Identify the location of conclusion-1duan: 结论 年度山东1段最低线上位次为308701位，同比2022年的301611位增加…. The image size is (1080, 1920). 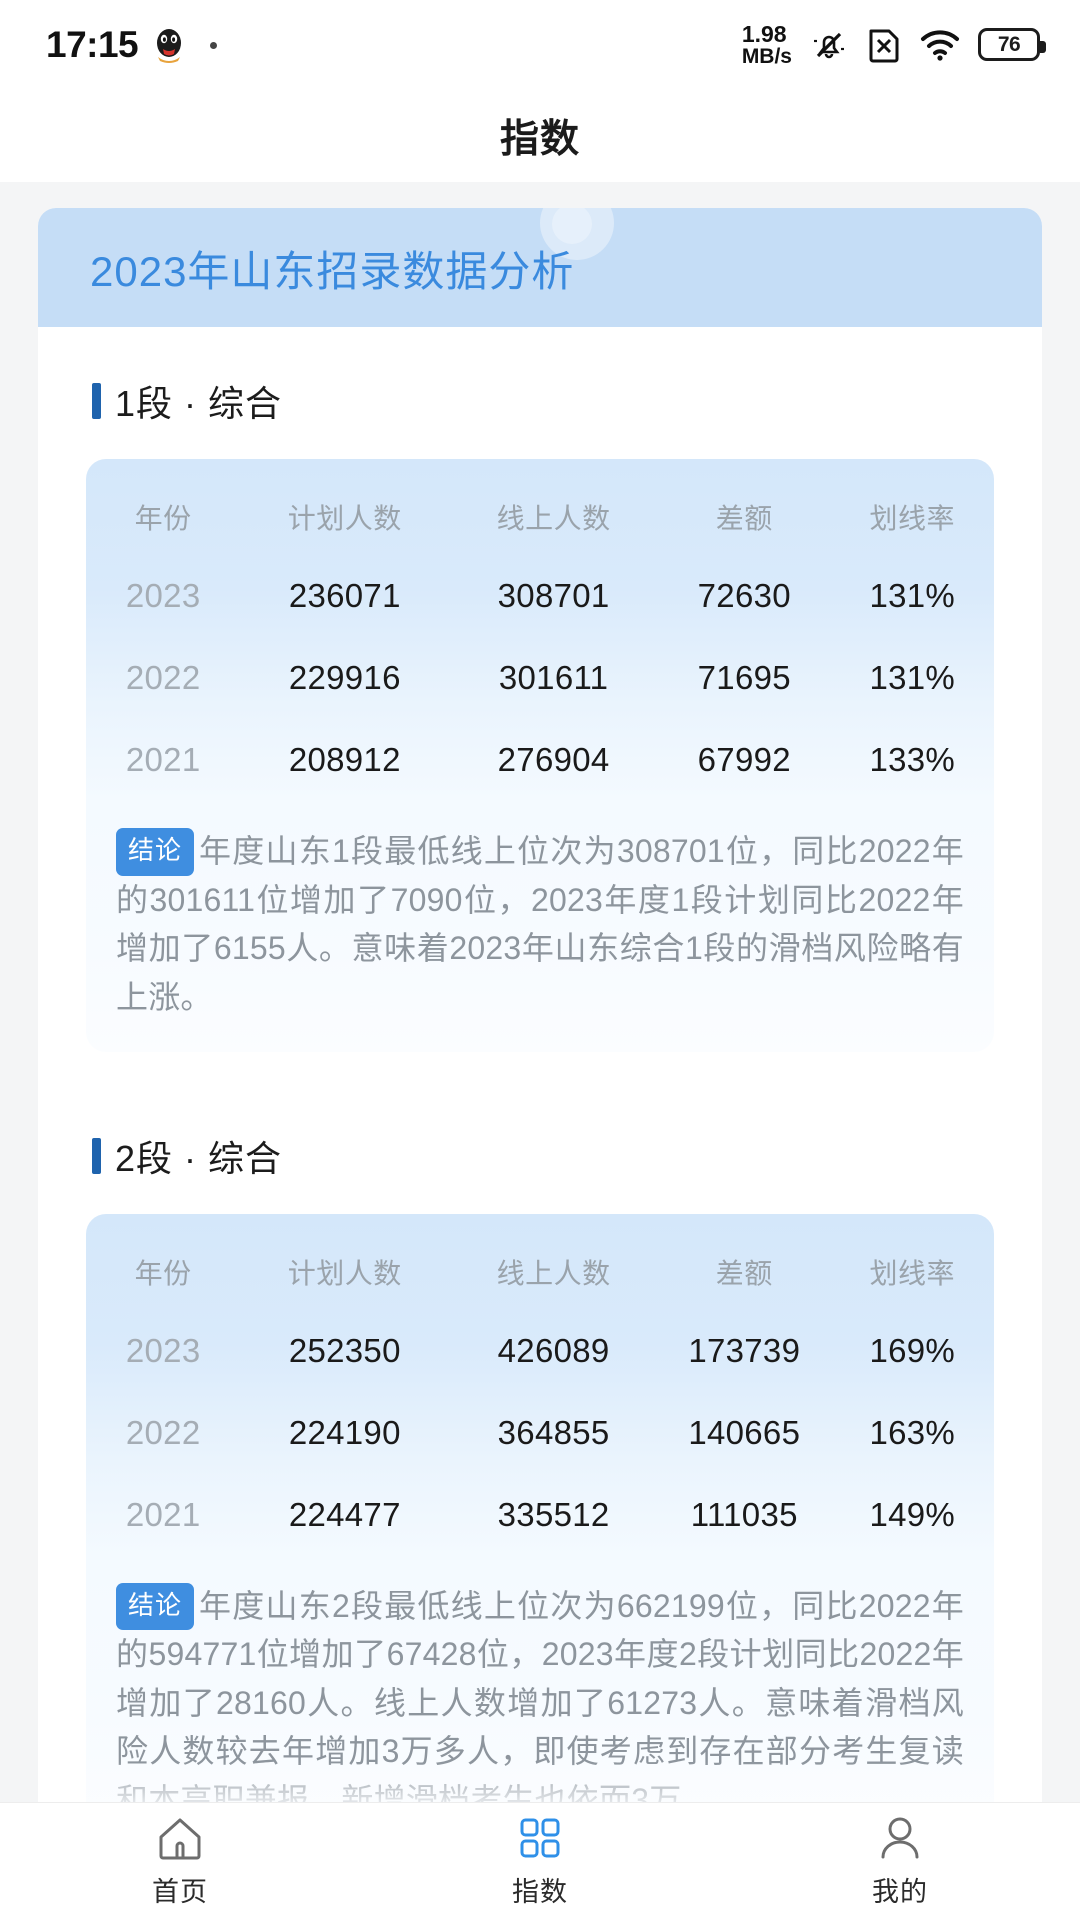
(540, 926).